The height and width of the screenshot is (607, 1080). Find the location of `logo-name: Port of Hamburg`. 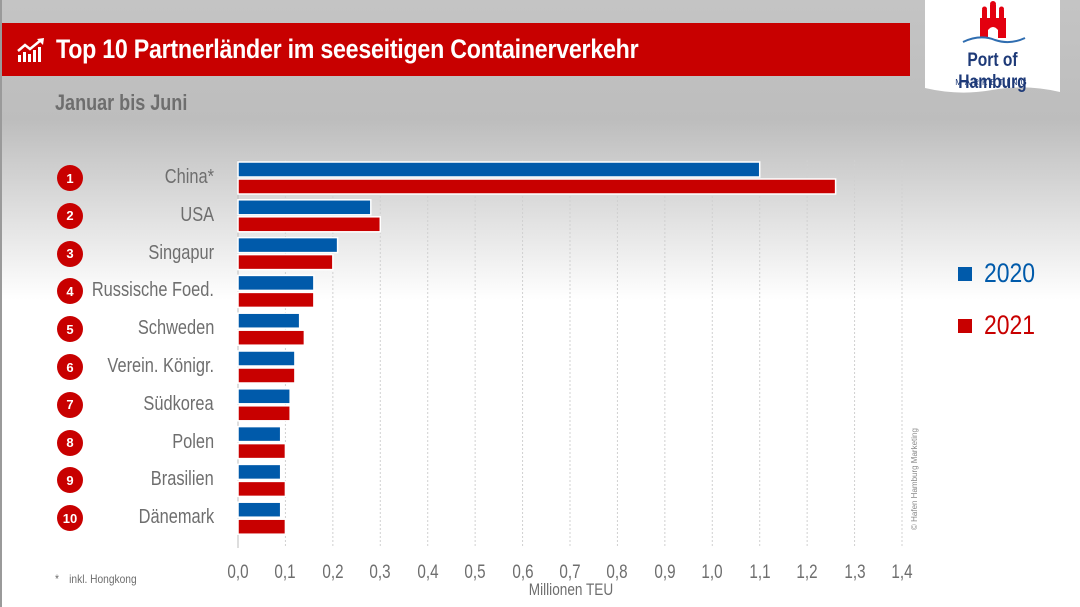

logo-name: Port of Hamburg is located at coordinates (992, 71).